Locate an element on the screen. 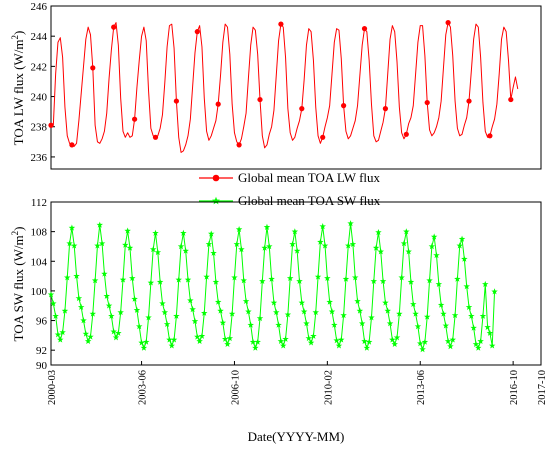 The width and height of the screenshot is (550, 449). sw-y-tick-label: 92 is located at coordinates (41, 351).